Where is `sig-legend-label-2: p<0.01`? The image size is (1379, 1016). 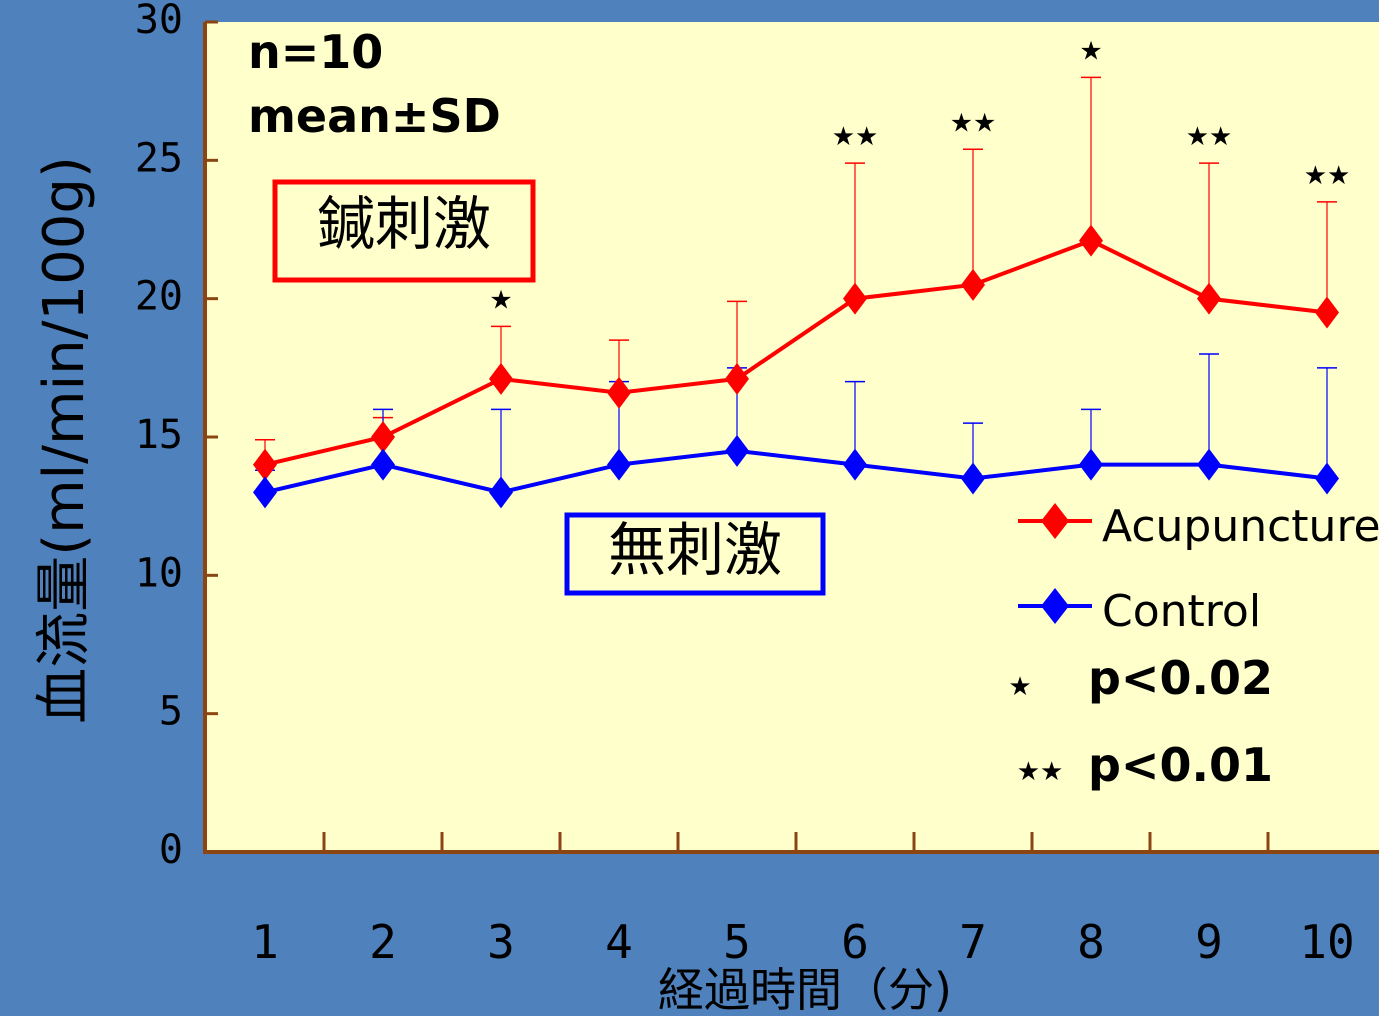
sig-legend-label-2: p<0.01 is located at coordinates (1180, 765).